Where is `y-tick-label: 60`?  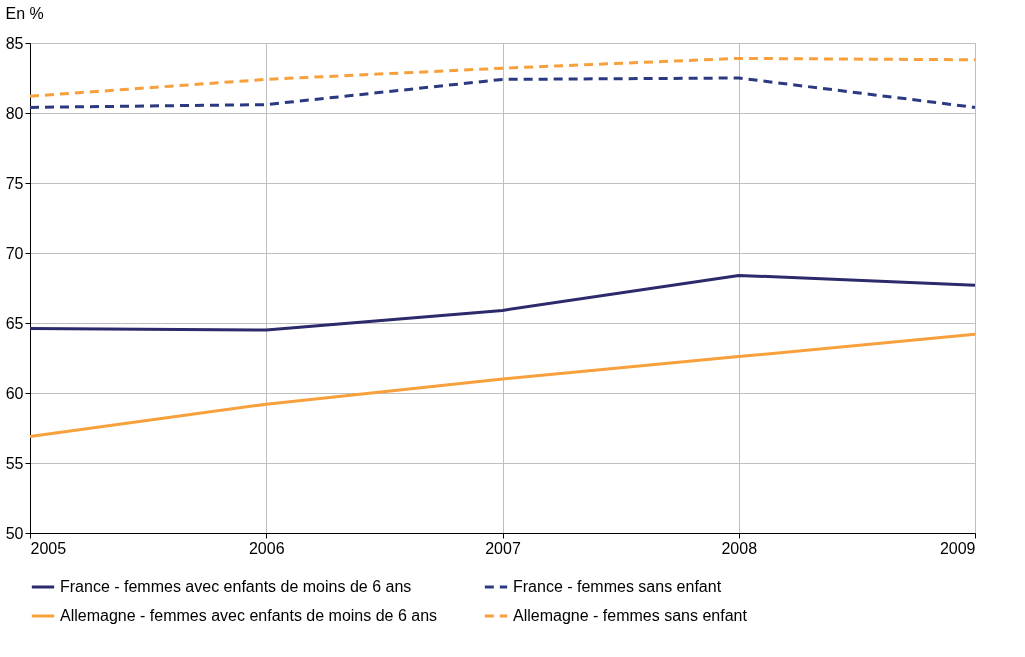 y-tick-label: 60 is located at coordinates (14, 393).